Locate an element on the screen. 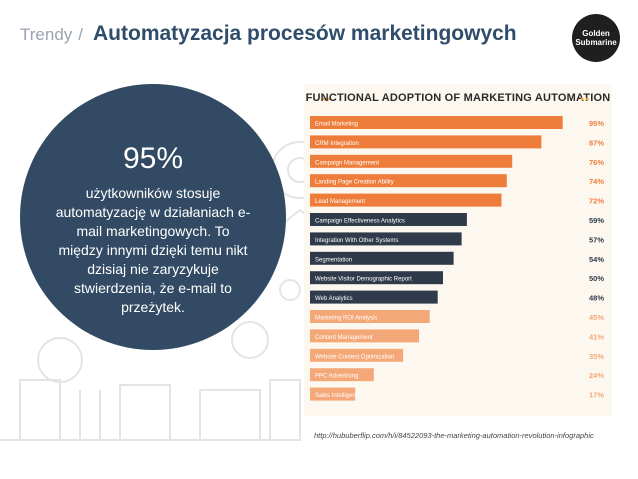  bar-label-2: CRM Integration is located at coordinates (337, 144).